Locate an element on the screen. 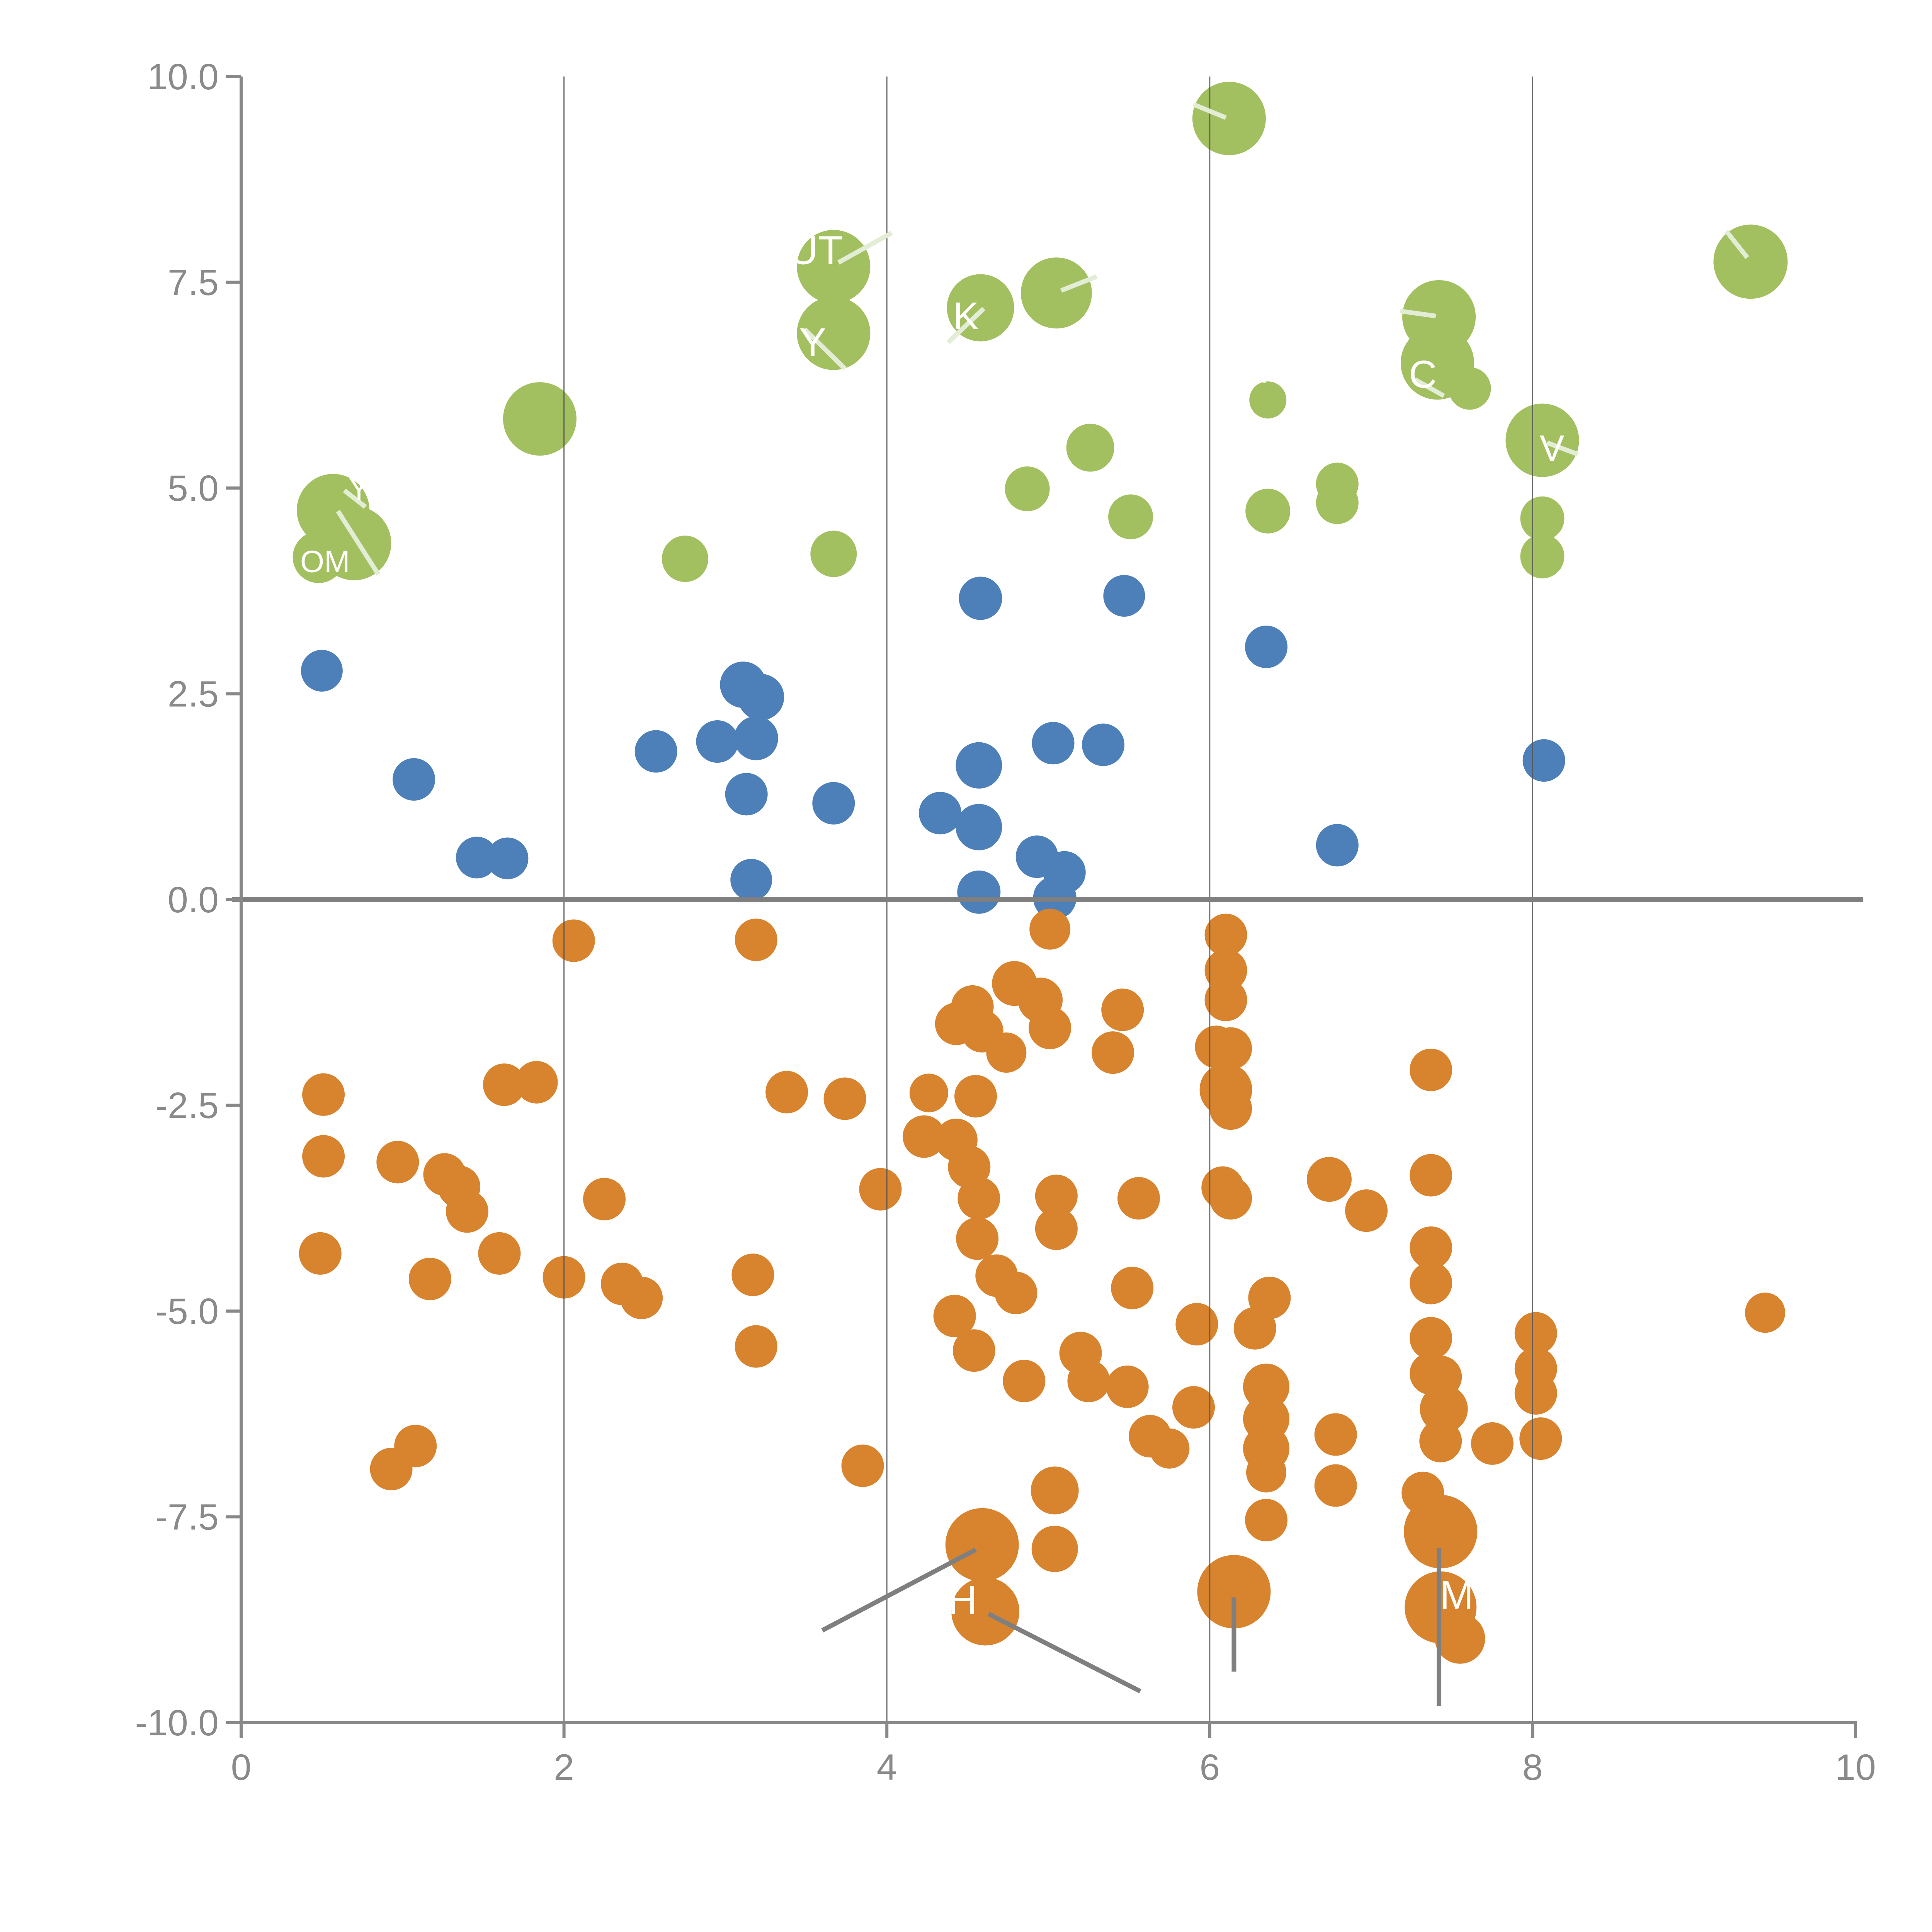  y-tick-label: -7.5 is located at coordinates (187, 1518).